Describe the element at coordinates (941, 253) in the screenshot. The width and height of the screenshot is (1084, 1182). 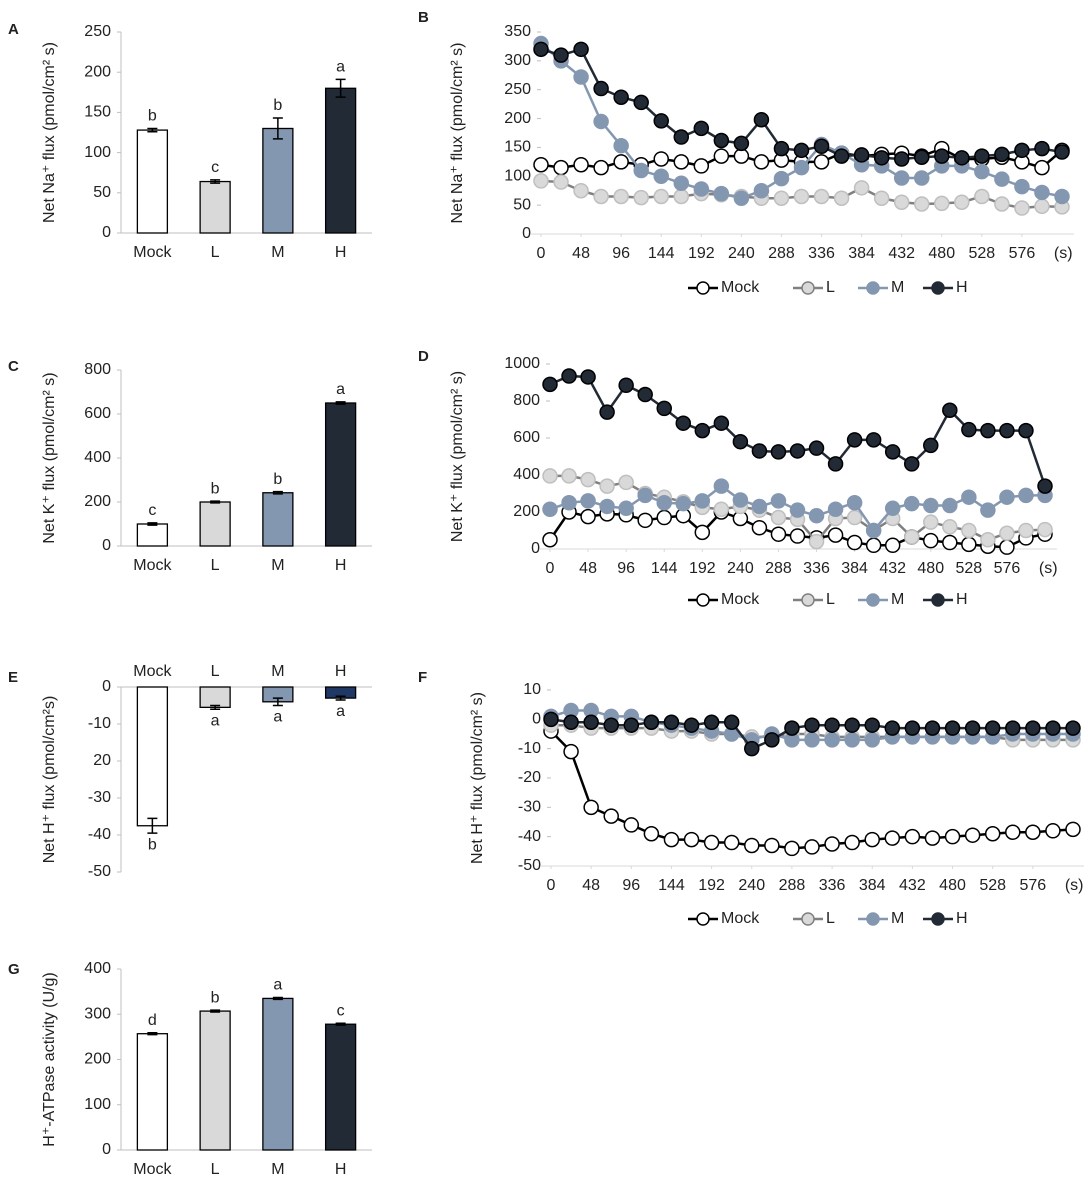
I see `x-tick-label: 480` at that location.